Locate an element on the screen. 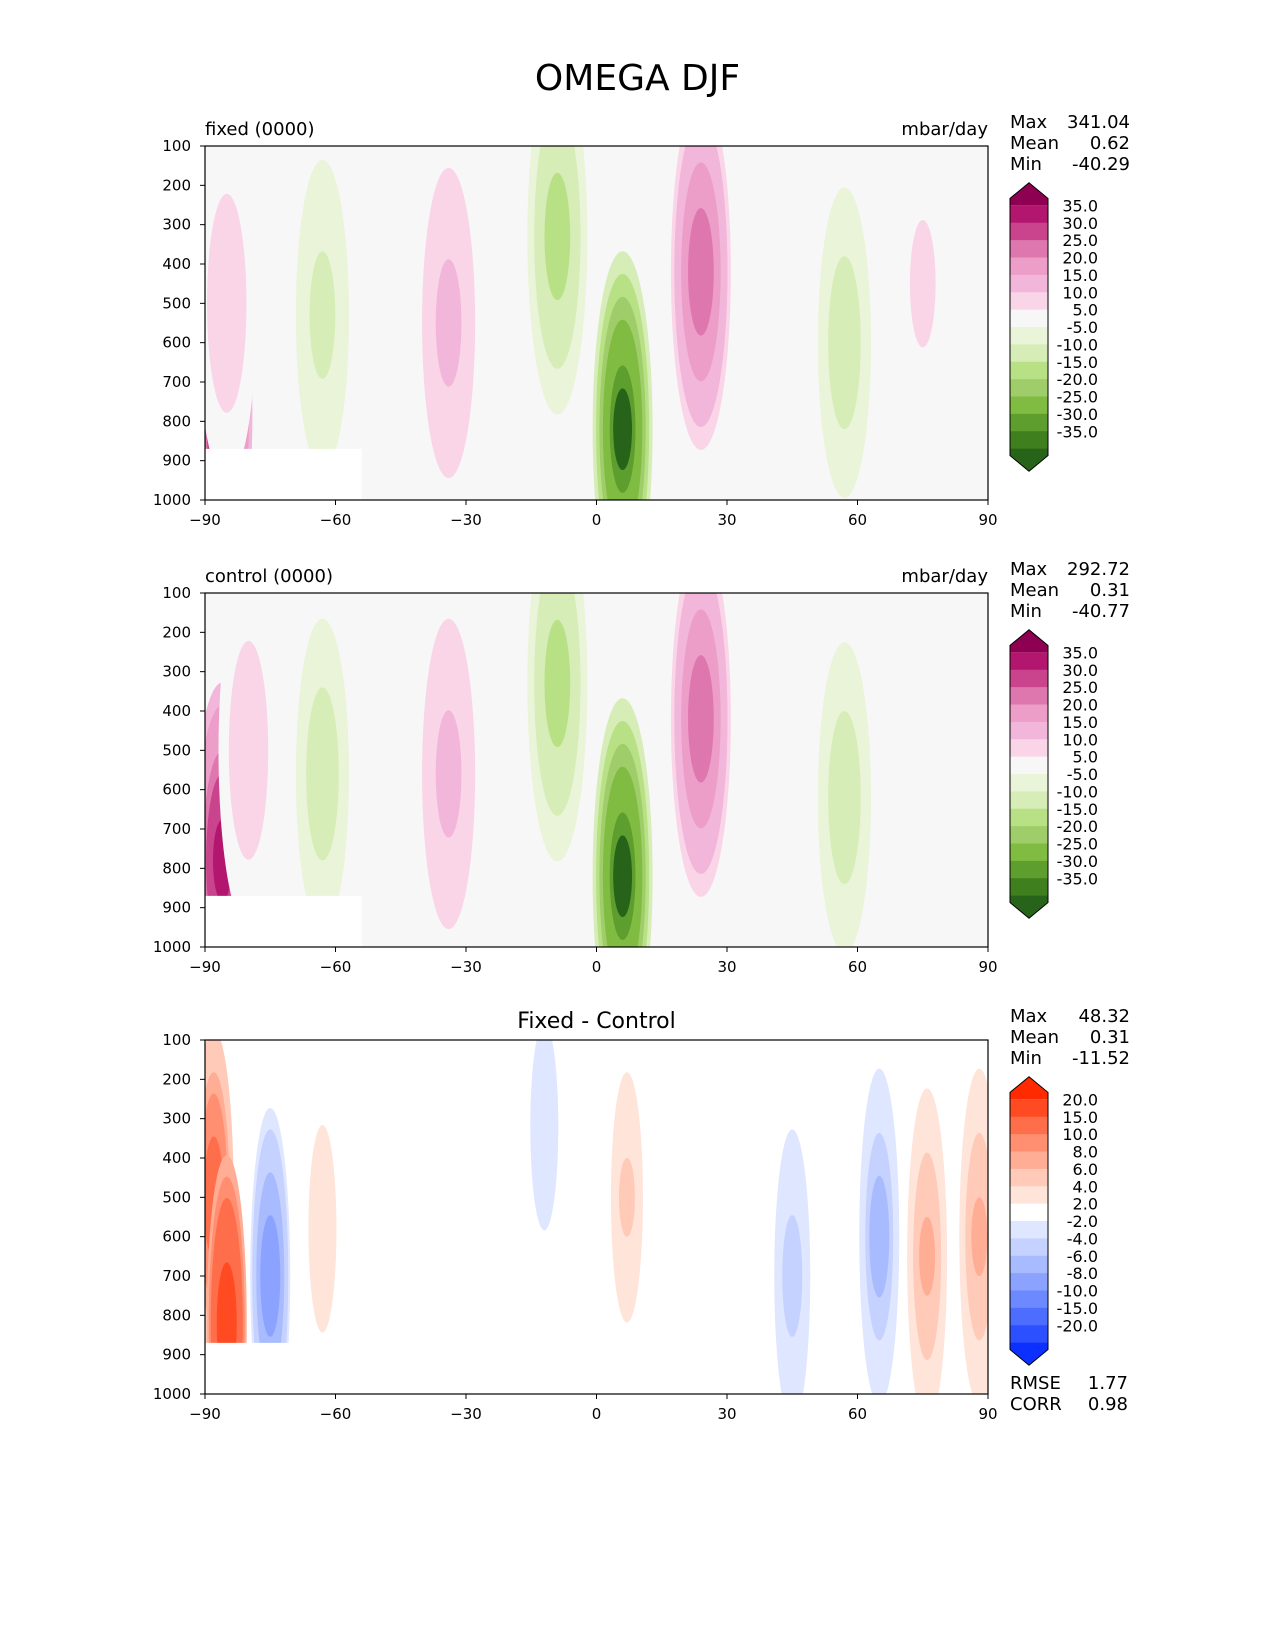  metric-rmse-label: RMSE is located at coordinates (1035, 1383).